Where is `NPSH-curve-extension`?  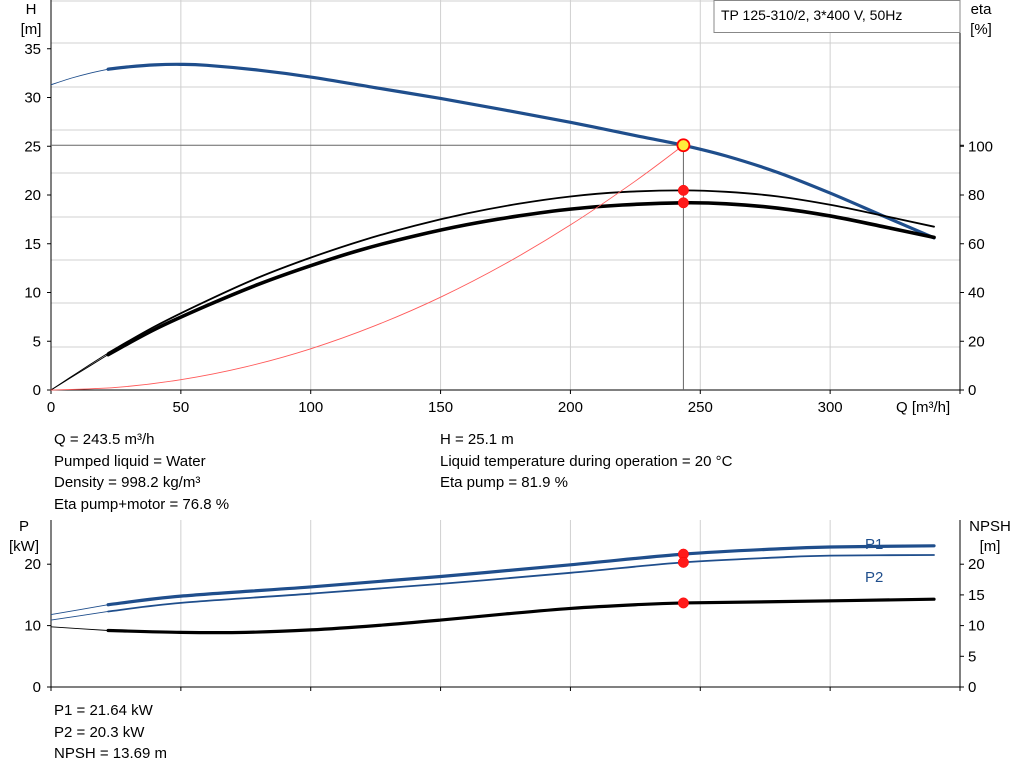 NPSH-curve-extension is located at coordinates (79, 628).